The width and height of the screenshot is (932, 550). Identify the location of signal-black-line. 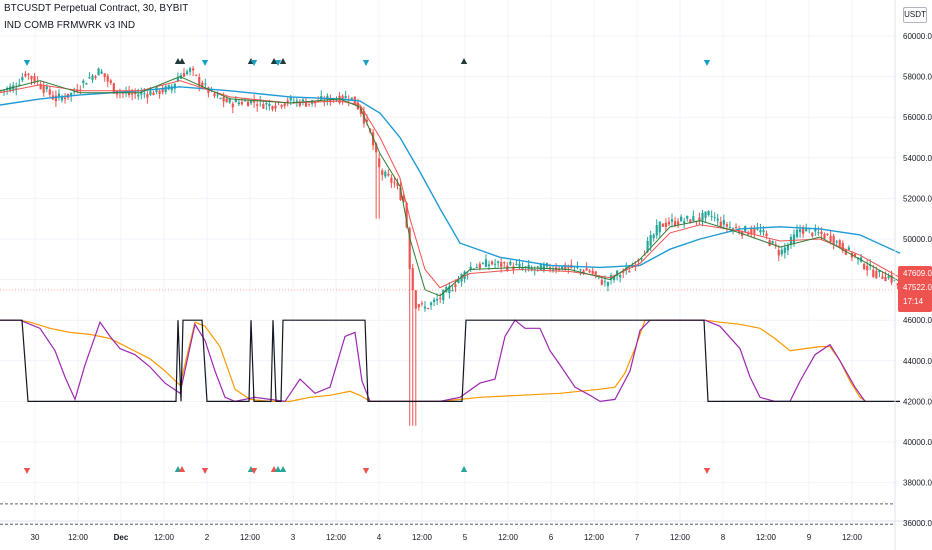
(450, 360).